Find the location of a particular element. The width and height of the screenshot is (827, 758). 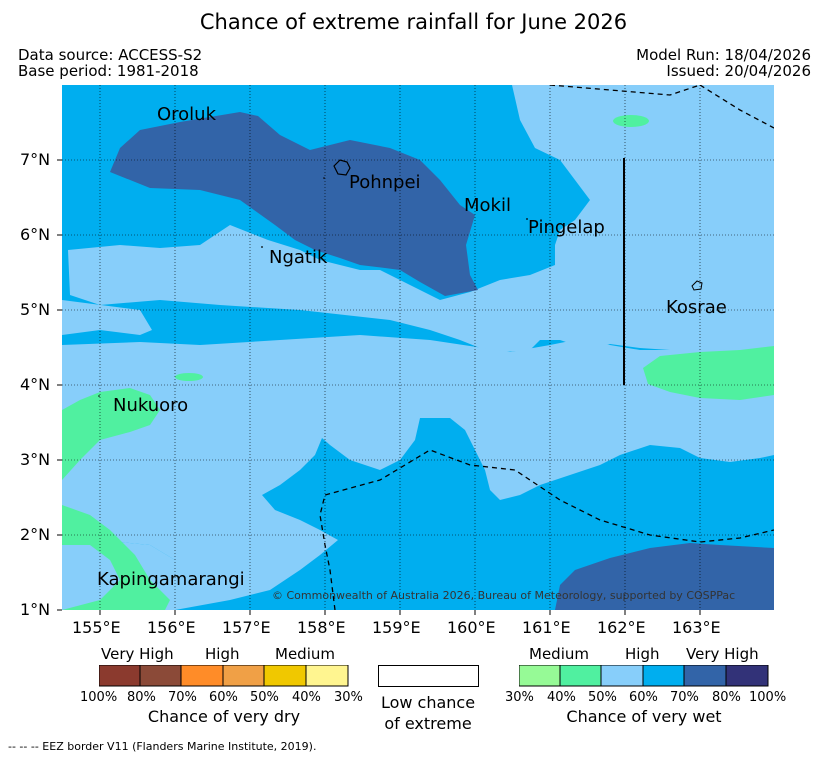

lon-label-163: 163°E is located at coordinates (696, 627).